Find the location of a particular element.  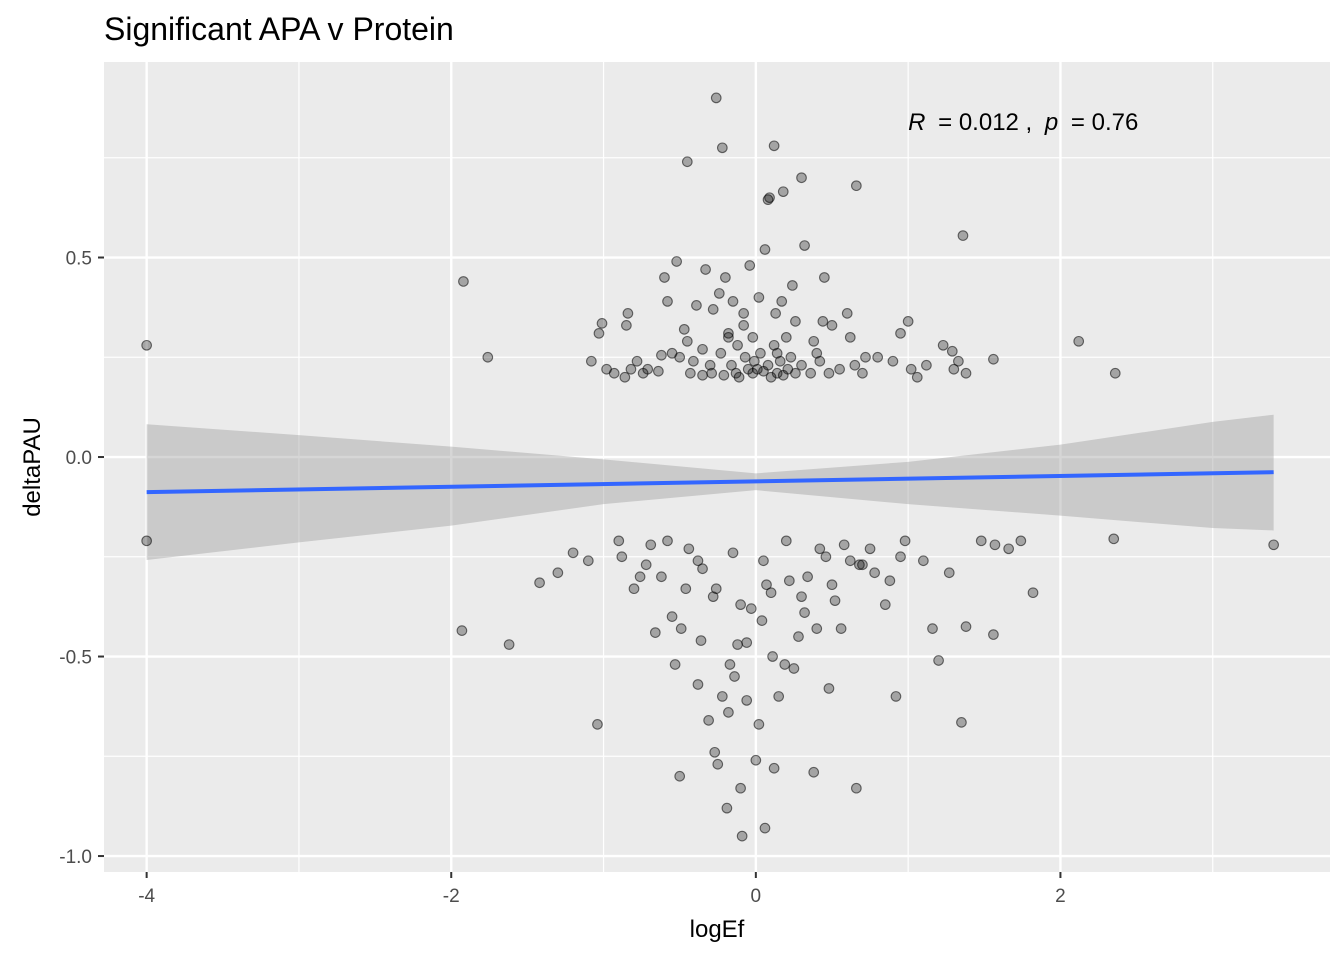

x-tick-label: 2 is located at coordinates (1060, 896).